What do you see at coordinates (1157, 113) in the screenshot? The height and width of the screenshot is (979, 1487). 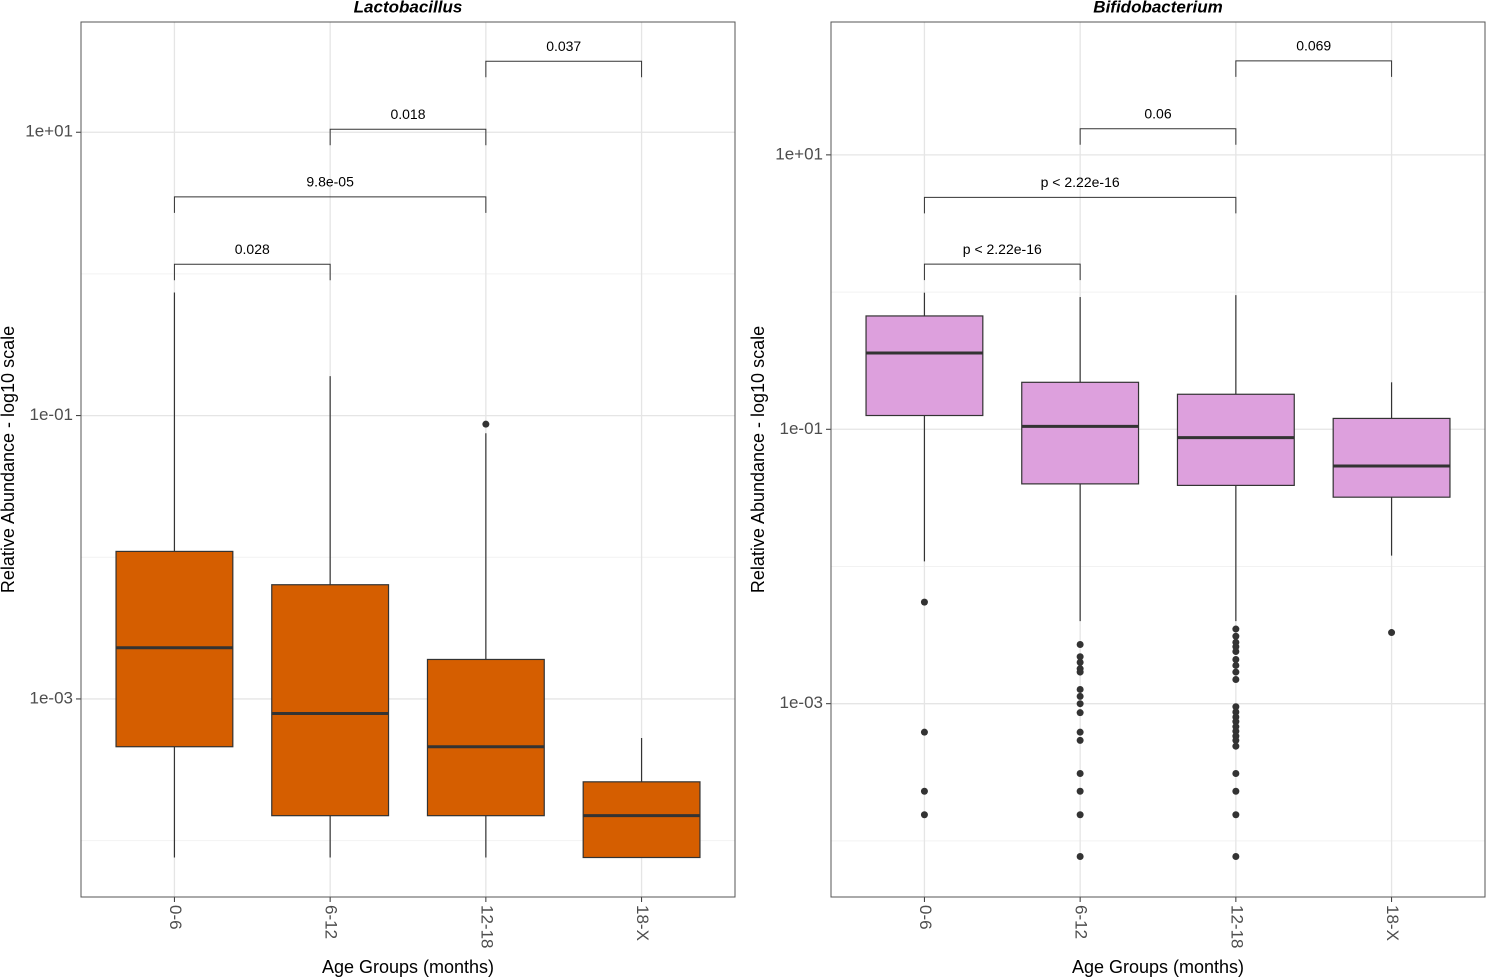 I see `bracket-label: 0.06` at bounding box center [1157, 113].